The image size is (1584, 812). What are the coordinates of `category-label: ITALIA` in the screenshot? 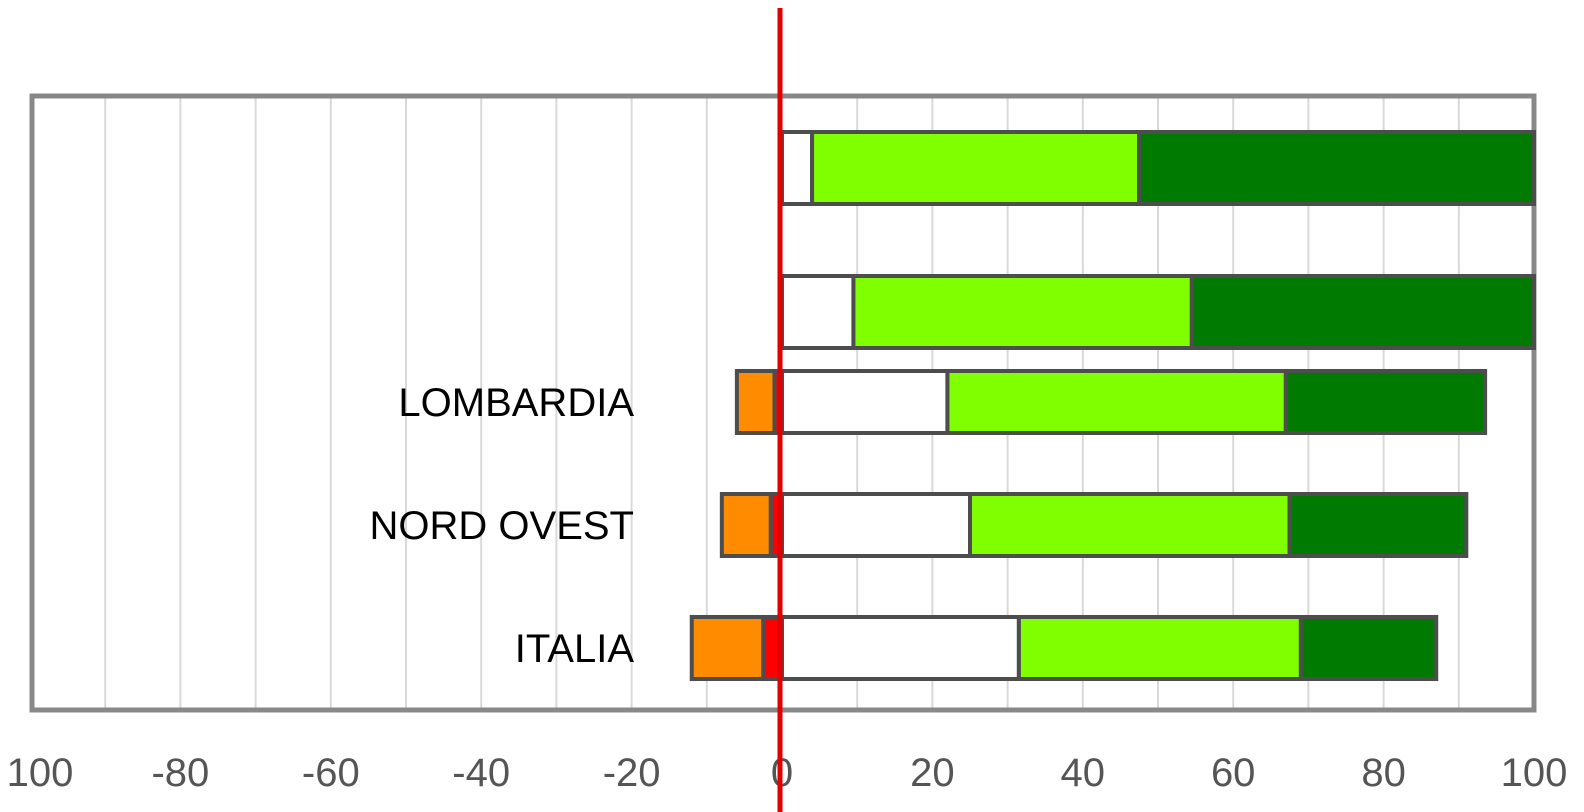 It's located at (575, 649).